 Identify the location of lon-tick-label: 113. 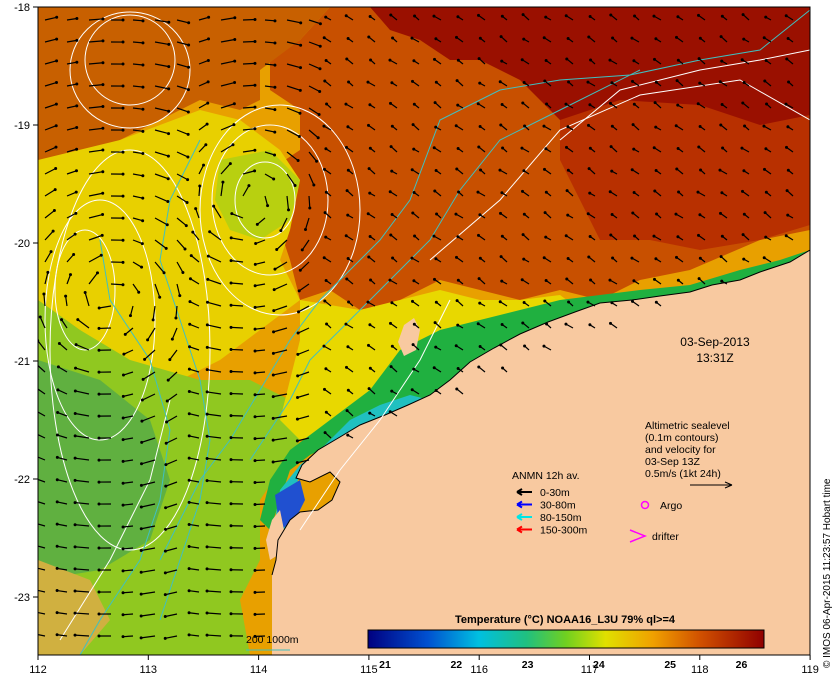
(149, 670).